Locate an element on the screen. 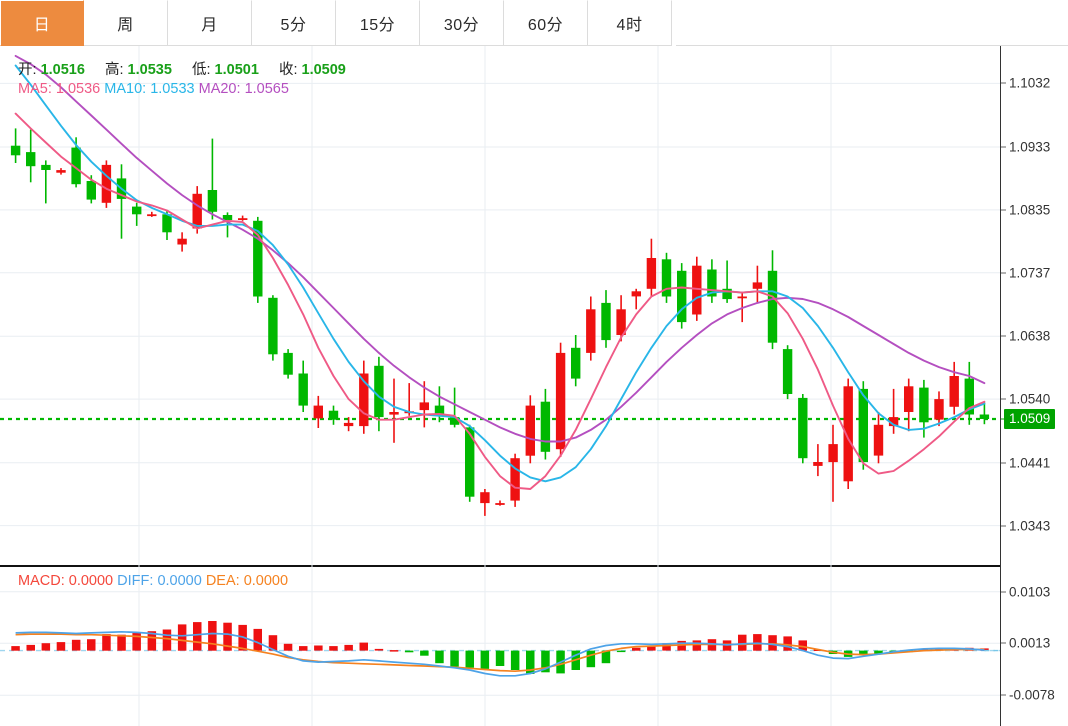 The height and width of the screenshot is (726, 1068). dea-value: 0.0000 is located at coordinates (266, 581).